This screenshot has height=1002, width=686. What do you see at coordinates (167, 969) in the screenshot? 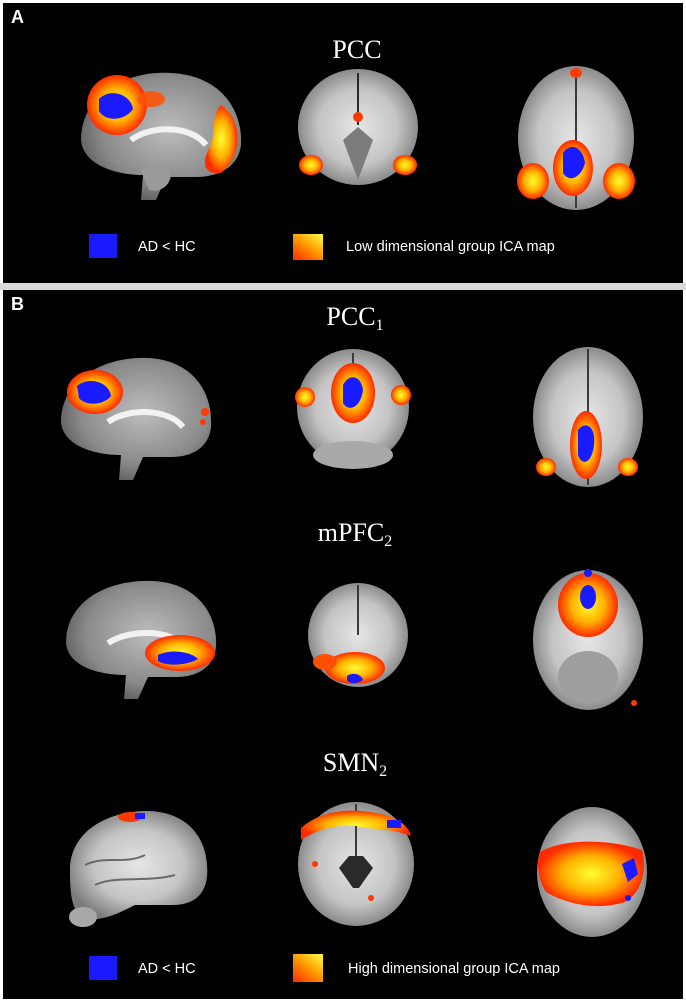
I see `ad-lt-hc-label-b: AD < HC` at bounding box center [167, 969].